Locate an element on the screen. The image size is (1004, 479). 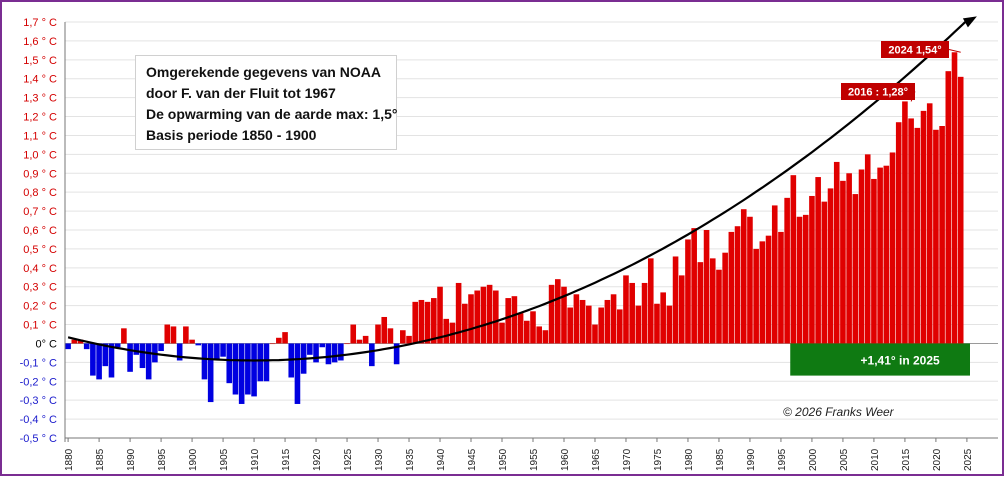
x-tick-label: 2010 is located at coordinates (875, 459).